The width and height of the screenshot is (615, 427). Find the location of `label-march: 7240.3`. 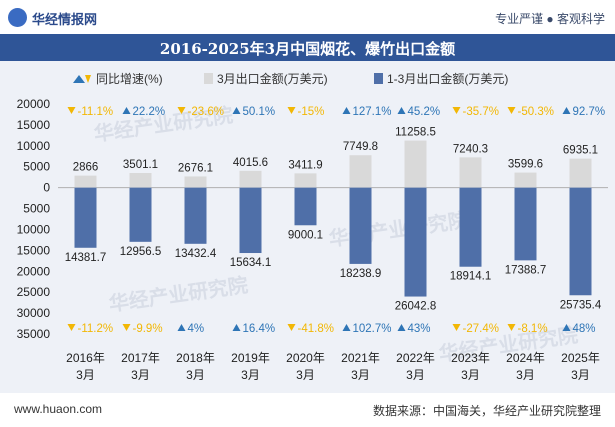

label-march: 7240.3 is located at coordinates (470, 149).